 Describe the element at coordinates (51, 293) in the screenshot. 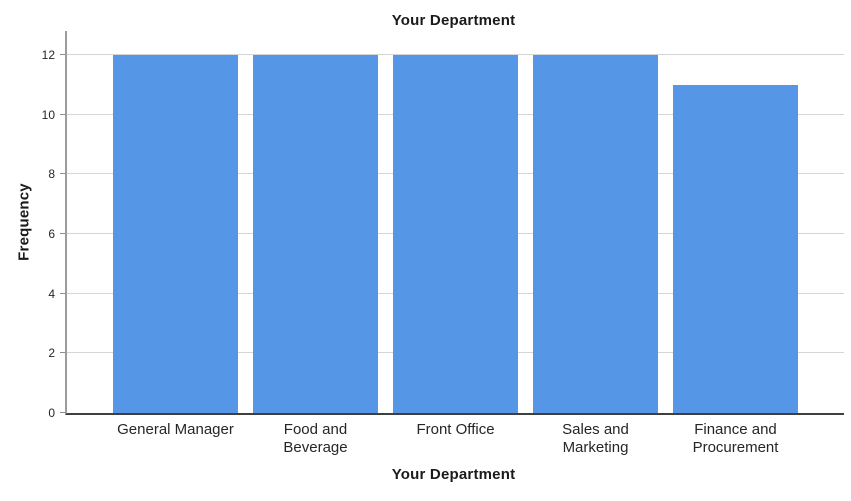

I see `y-tick-label-4: 4` at that location.